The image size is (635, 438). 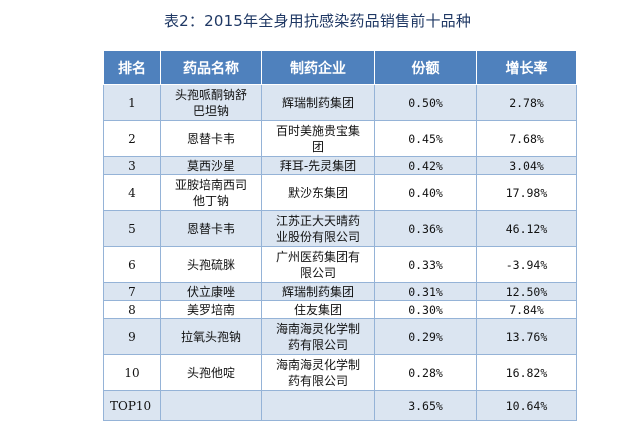 I want to click on drug-name-line: 亚胺培南西司, so click(x=210, y=184).